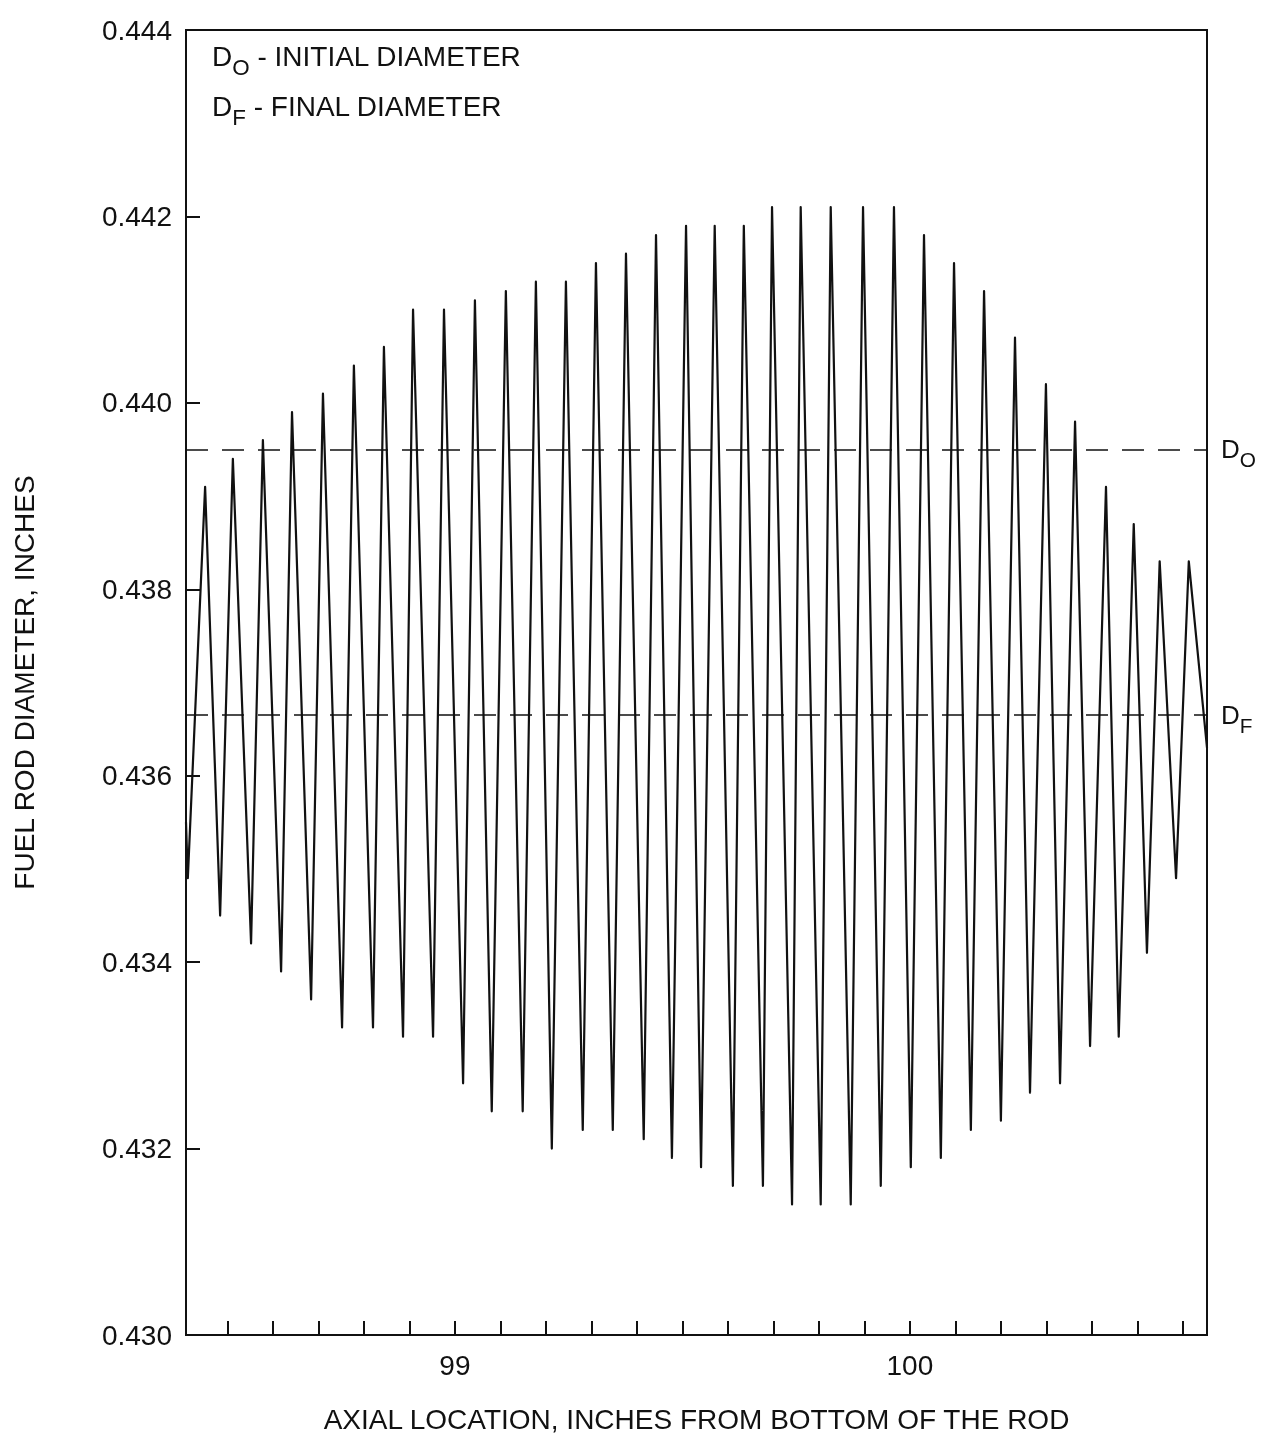 The height and width of the screenshot is (1447, 1269). What do you see at coordinates (136, 589) in the screenshot?
I see `y-tick-label: 0.438` at bounding box center [136, 589].